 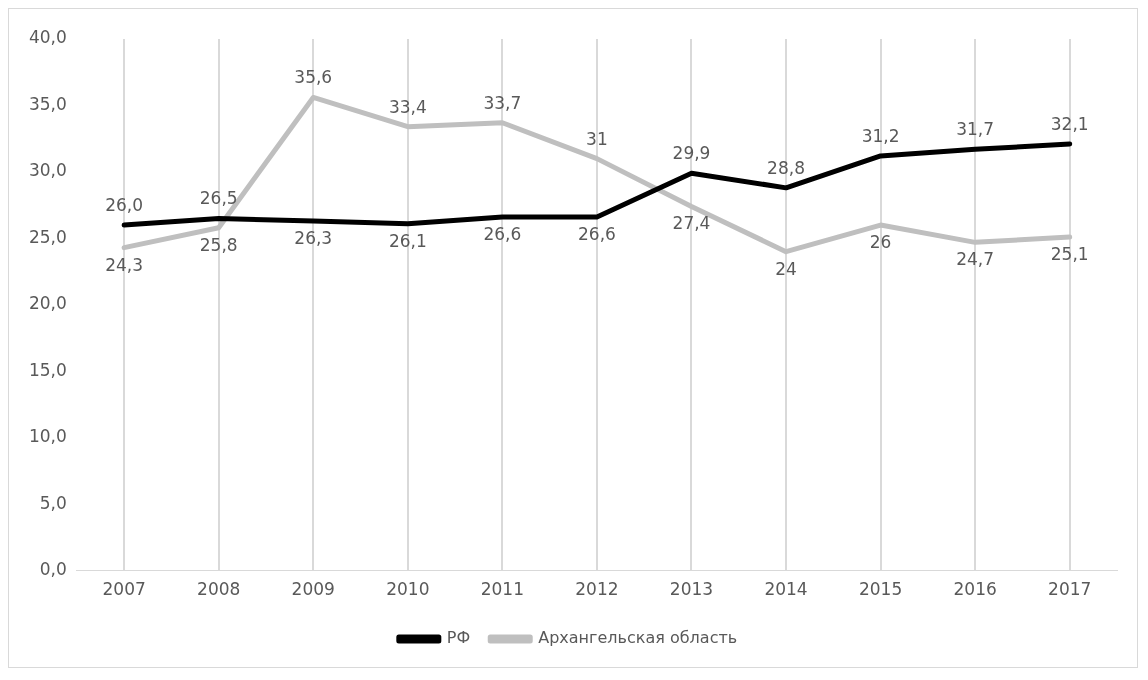 I want to click on x-tick-label: 2008, so click(x=219, y=589).